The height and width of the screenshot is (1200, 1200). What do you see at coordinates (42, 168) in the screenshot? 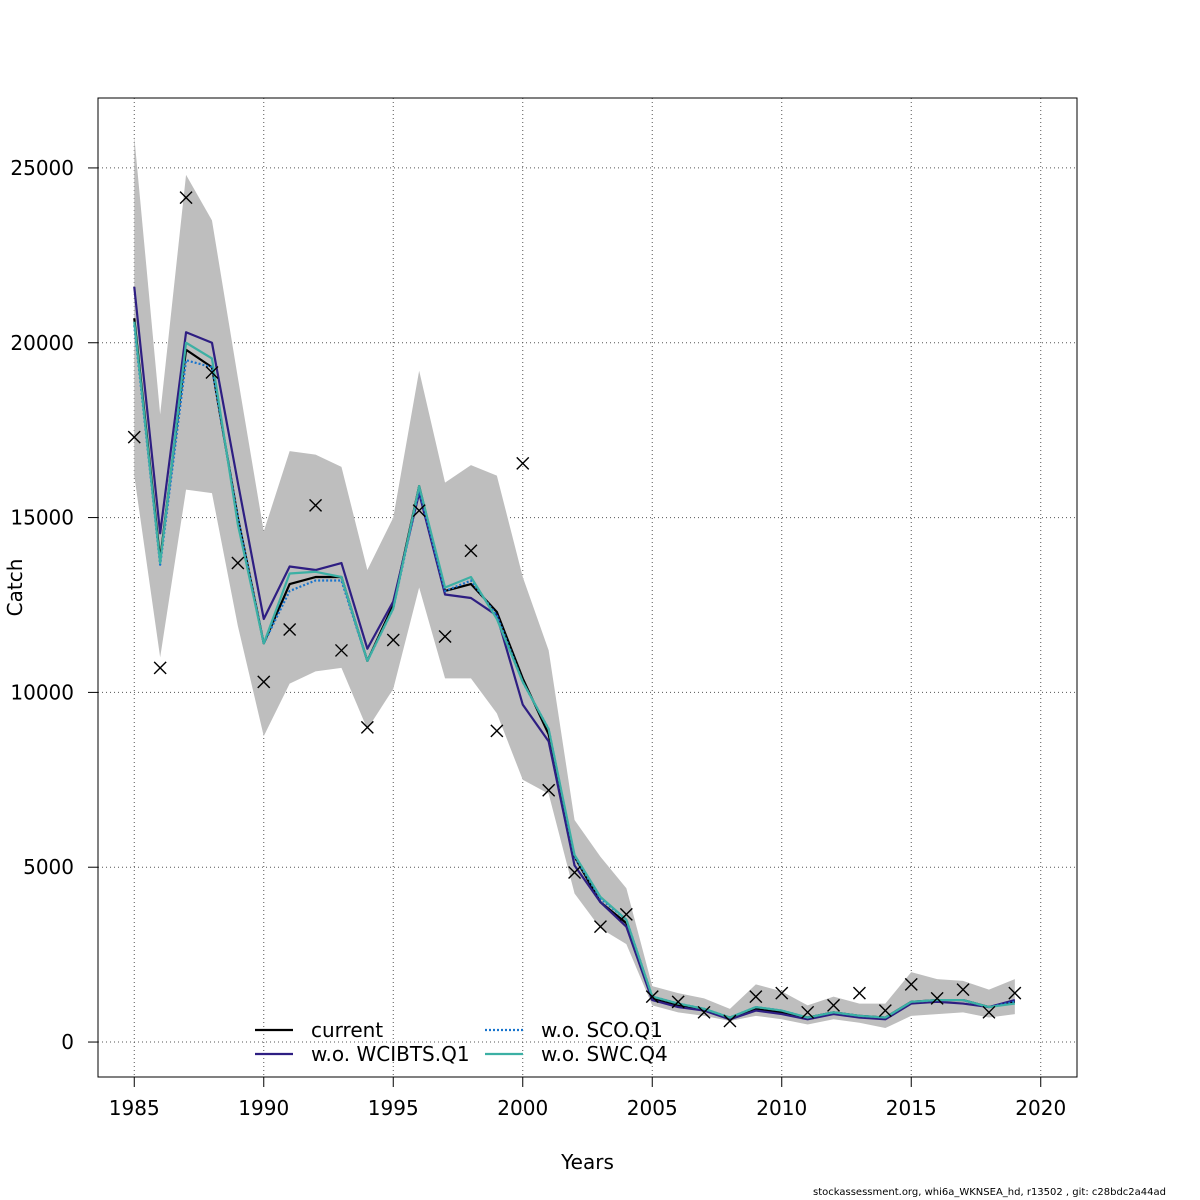
I see `y-tick-label: 25000` at bounding box center [42, 168].